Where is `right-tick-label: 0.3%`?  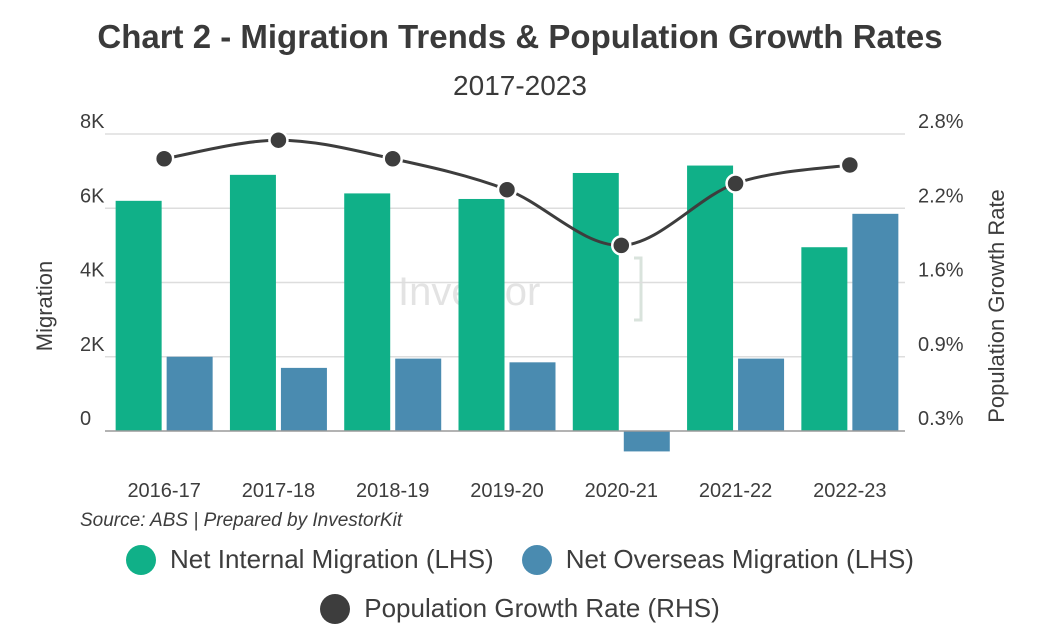
right-tick-label: 0.3% is located at coordinates (941, 419).